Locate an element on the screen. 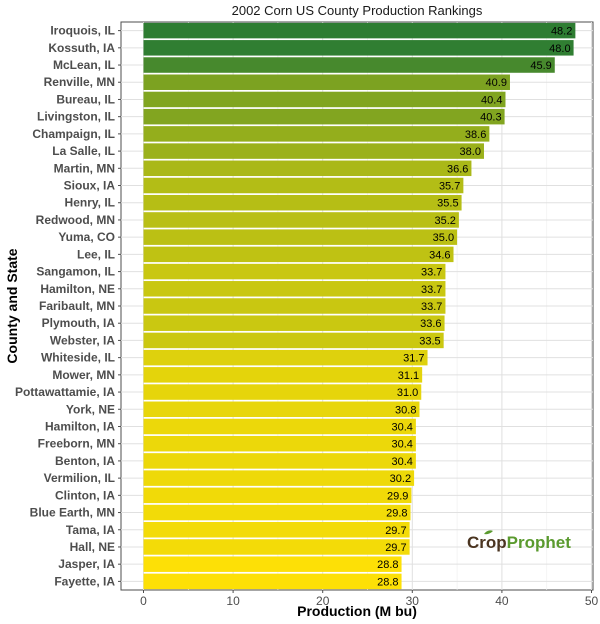 Image resolution: width=600 pixels, height=624 pixels. y-axis-title: County and State is located at coordinates (12, 305).